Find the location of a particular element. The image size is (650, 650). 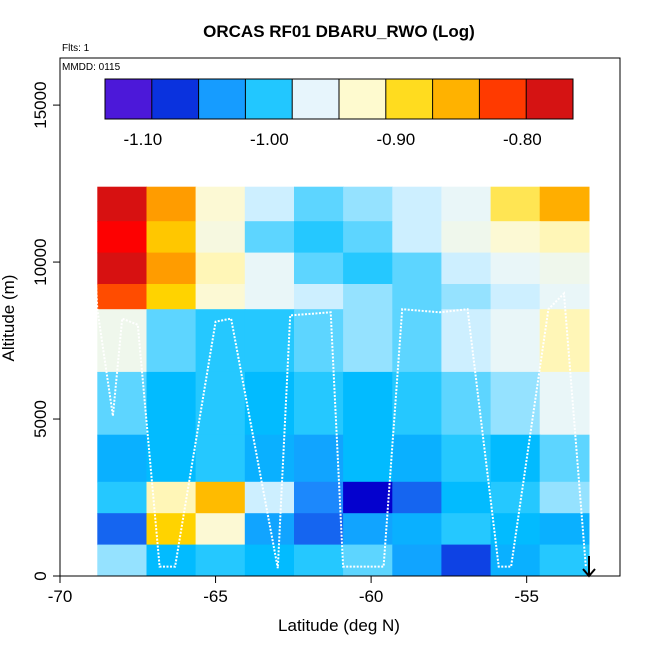

x-tick-label-1: -65 is located at coordinates (215, 596).